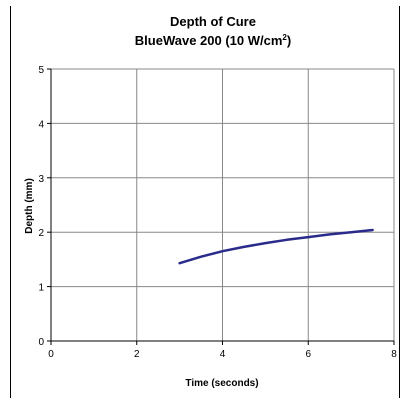 The image size is (400, 405). Describe the element at coordinates (41, 288) in the screenshot. I see `y-tick-label: 1` at that location.